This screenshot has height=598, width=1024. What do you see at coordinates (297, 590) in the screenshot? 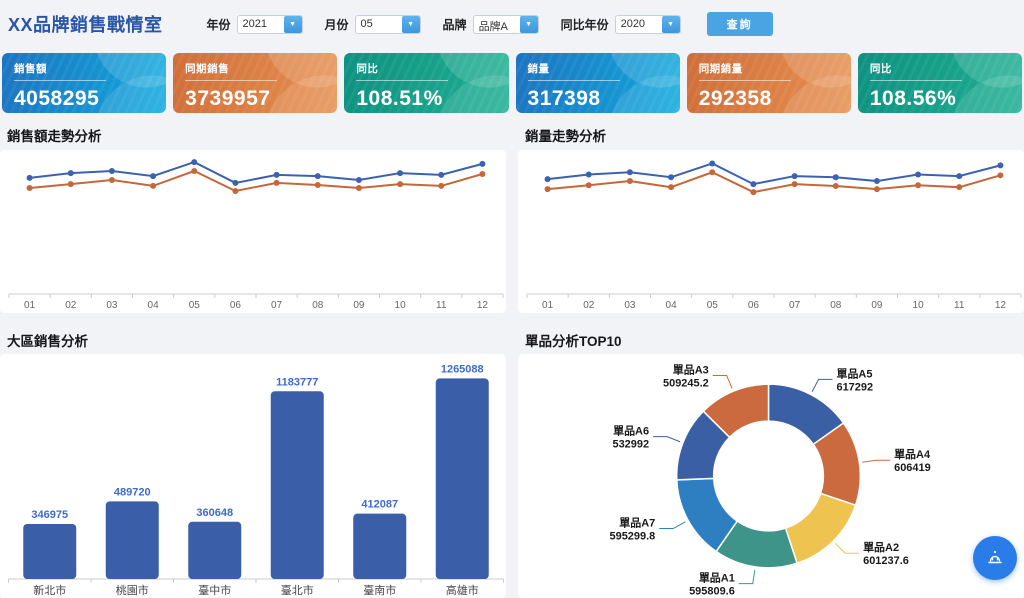
I see `svg-text: 臺北市` at bounding box center [297, 590].